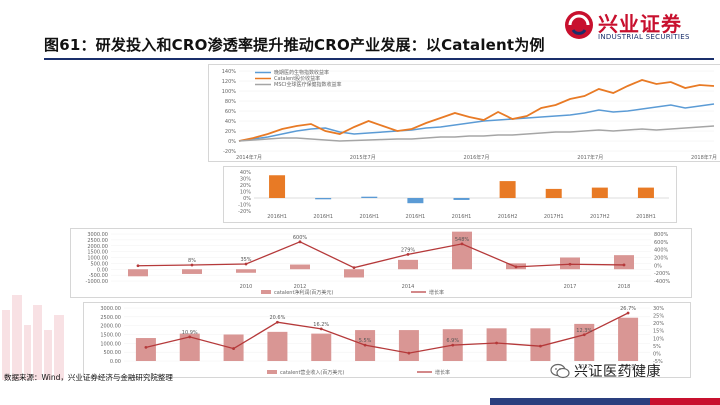 This screenshot has width=720, height=405. Describe the element at coordinates (661, 251) in the screenshot. I see `y-tick-label-right: 400%` at that location.